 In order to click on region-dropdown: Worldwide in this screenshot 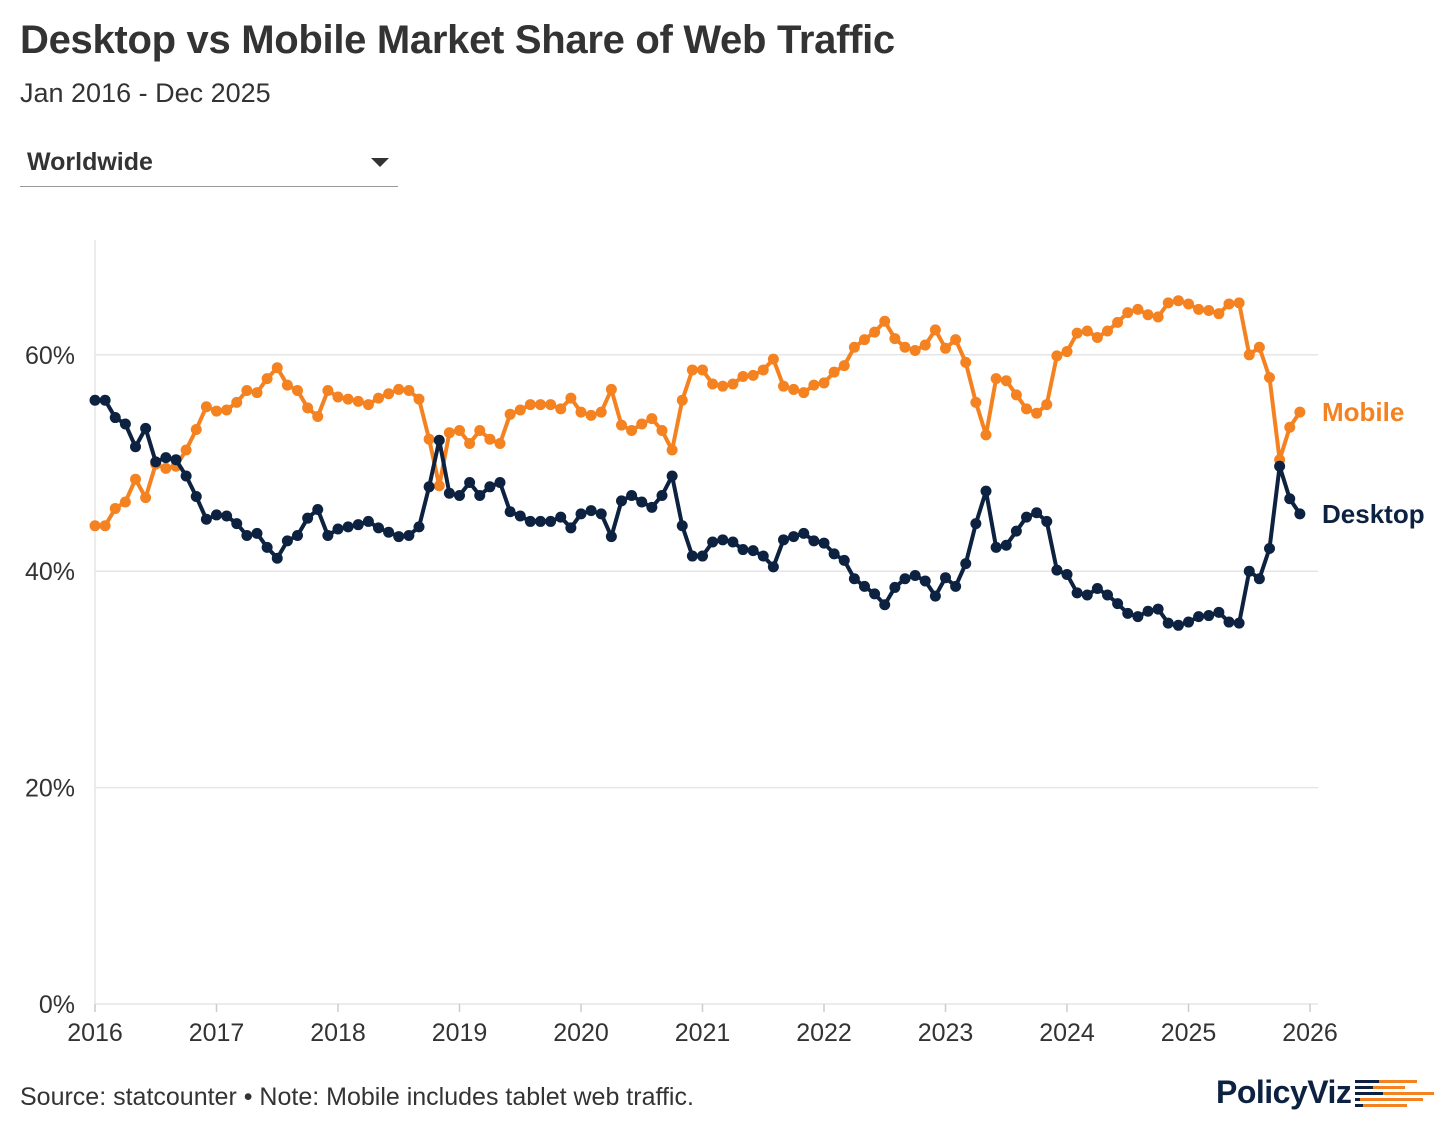, I will do `click(209, 163)`.